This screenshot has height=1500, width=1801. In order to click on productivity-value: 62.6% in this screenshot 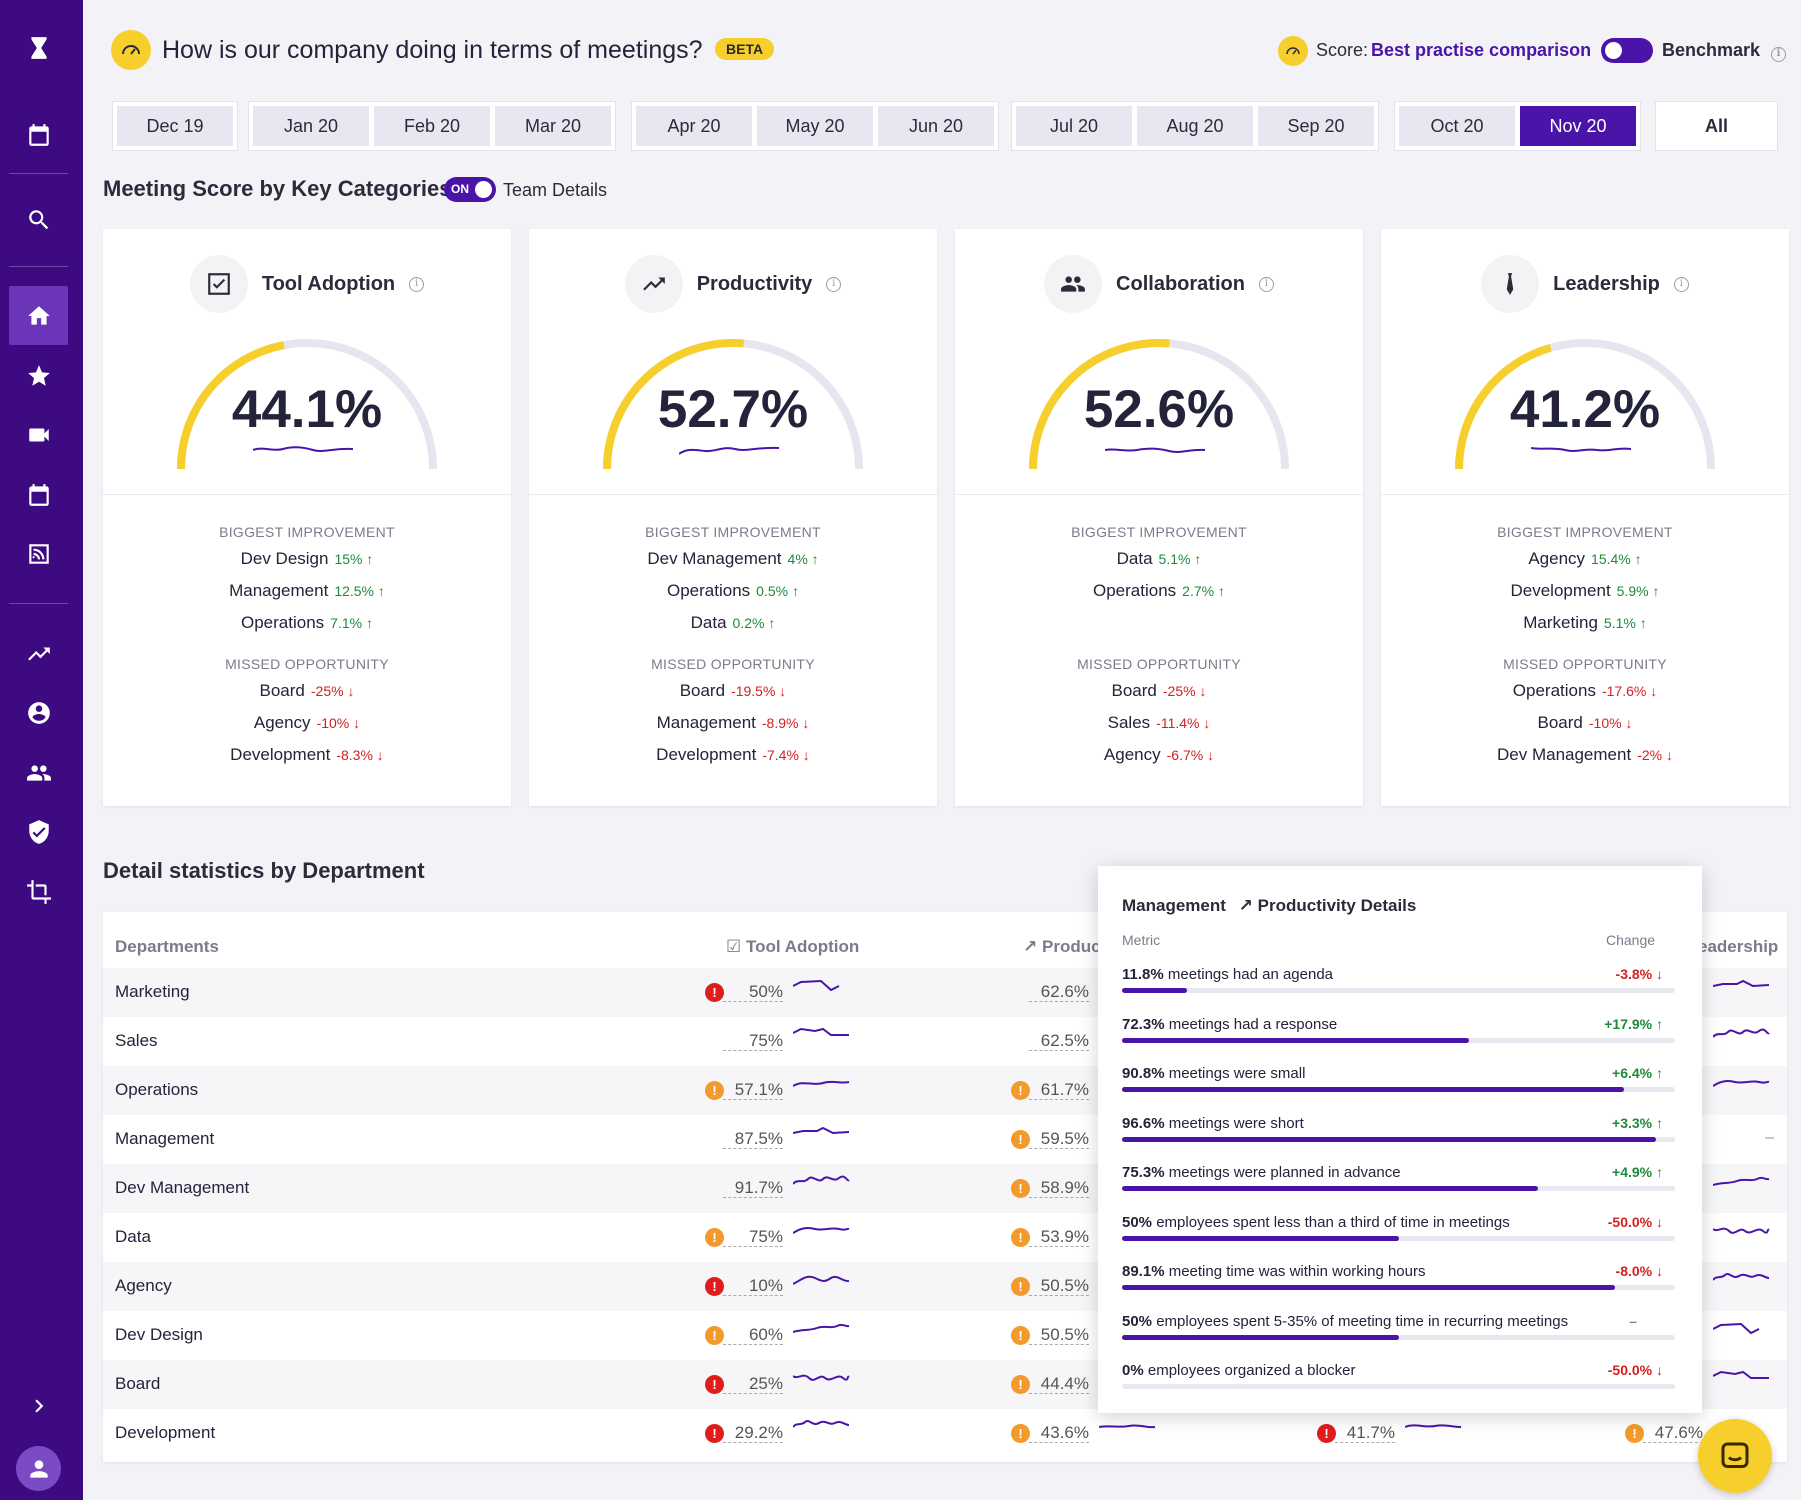, I will do `click(1059, 992)`.